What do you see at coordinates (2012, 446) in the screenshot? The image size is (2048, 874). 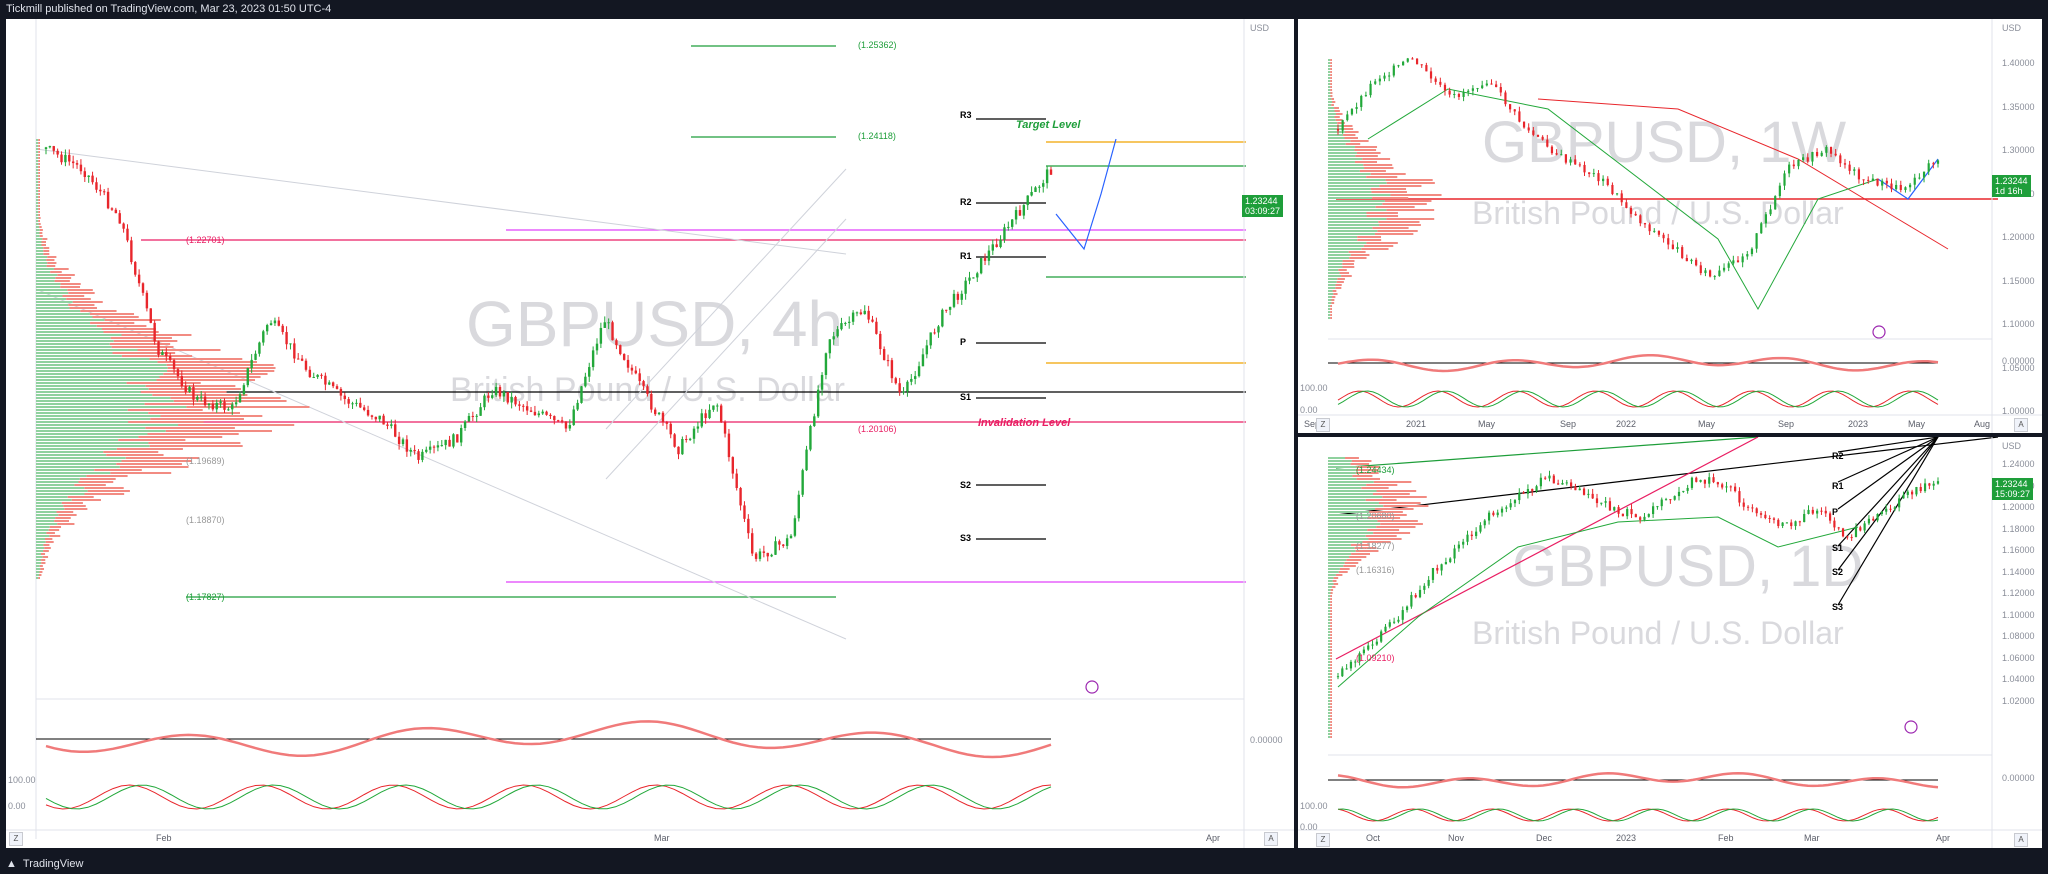 I see `currency-label: USD` at bounding box center [2012, 446].